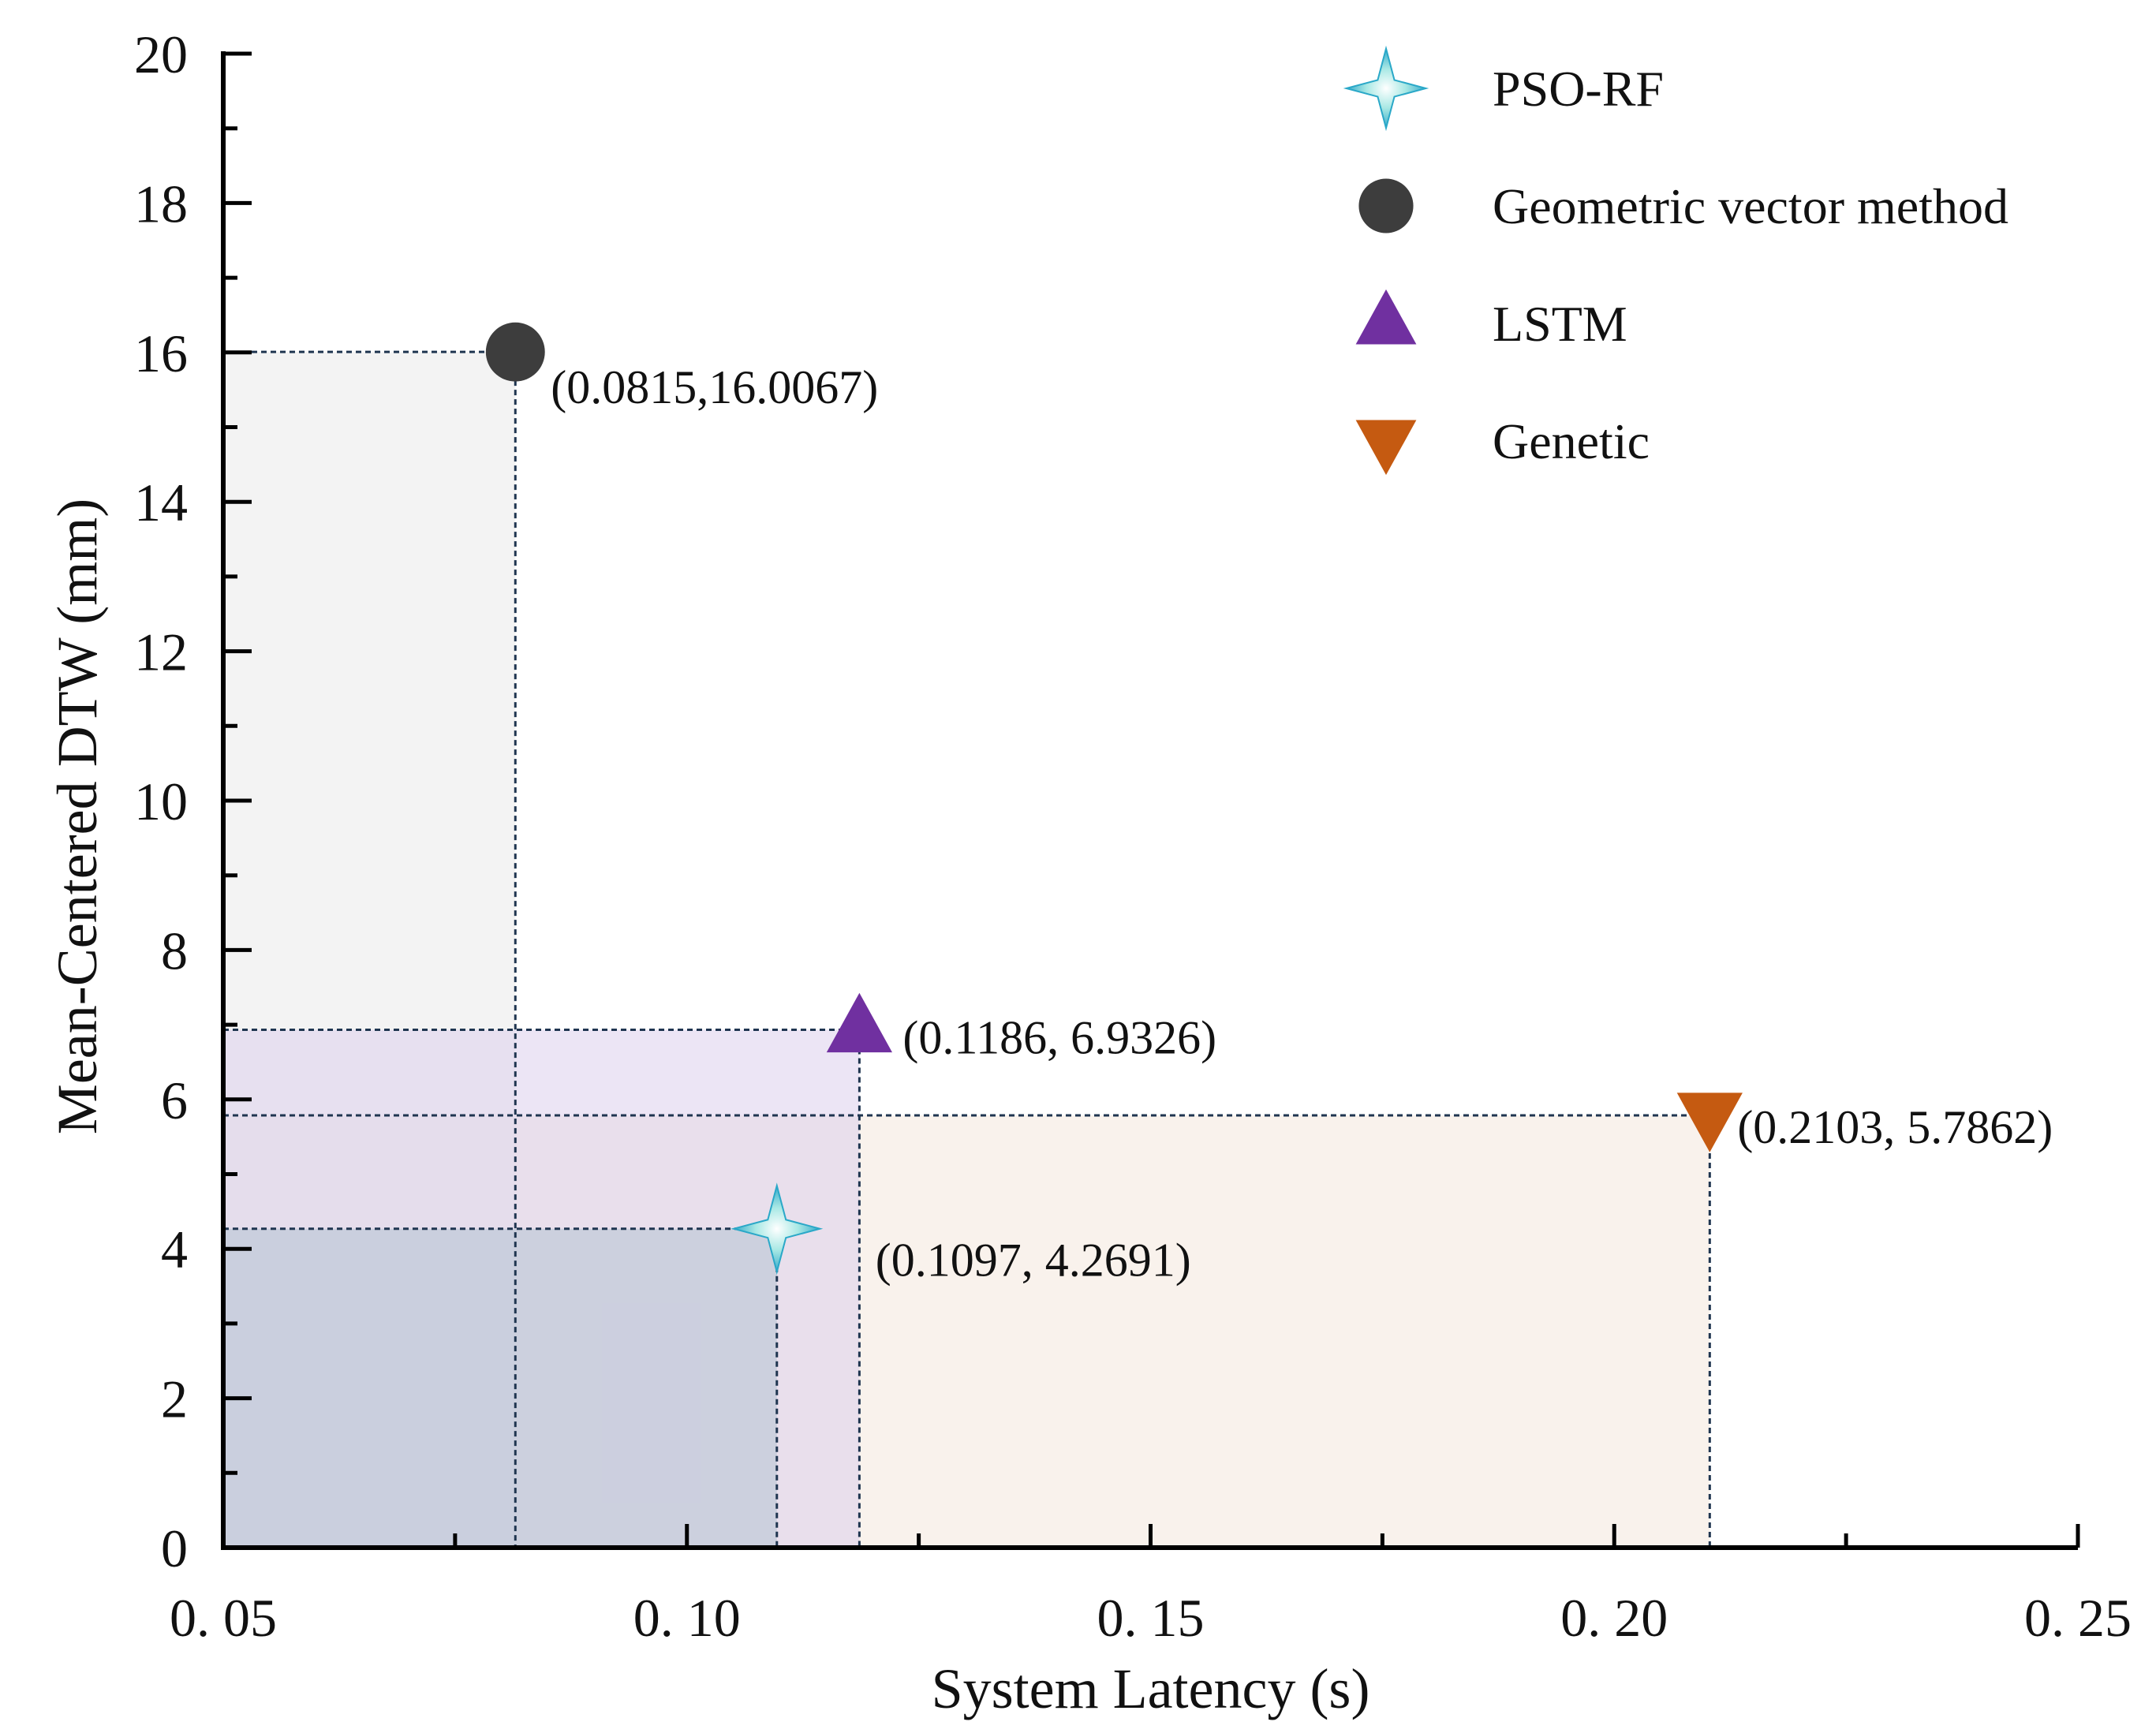  What do you see at coordinates (1675, 260) in the screenshot?
I see `legend: PSO-RF Geometric vector method LSTM Genetic` at bounding box center [1675, 260].